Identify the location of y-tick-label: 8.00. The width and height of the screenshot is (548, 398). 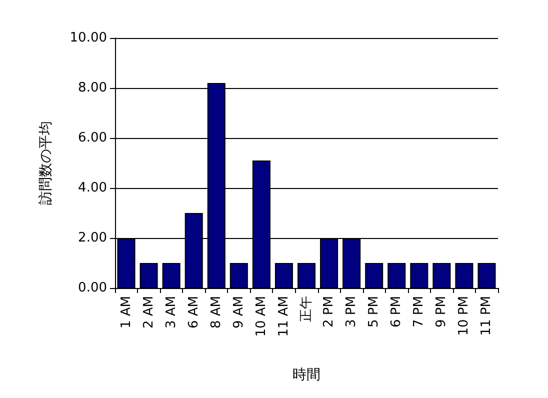
(92, 88).